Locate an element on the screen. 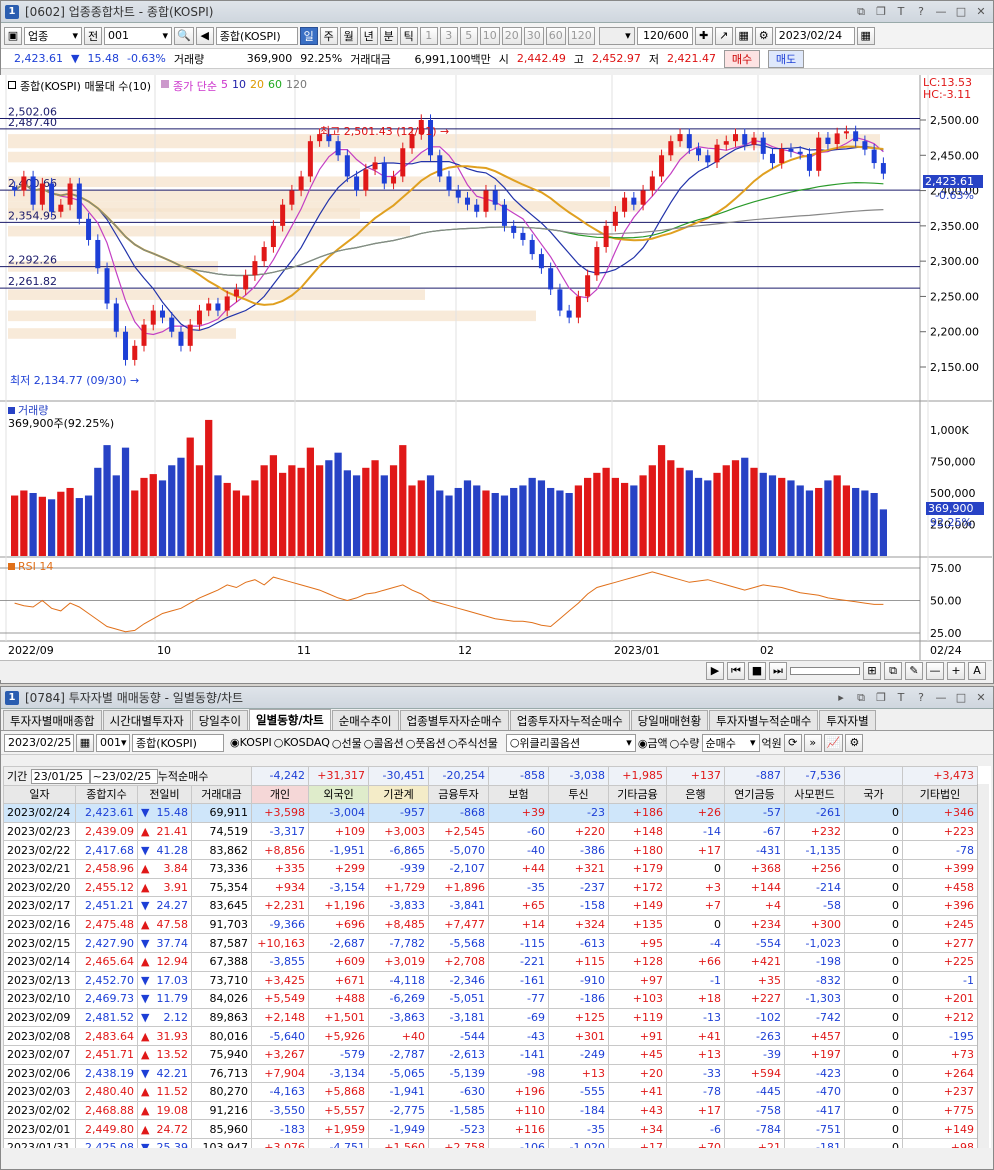  radio-stock-futures: ○주식선물 is located at coordinates (472, 743).